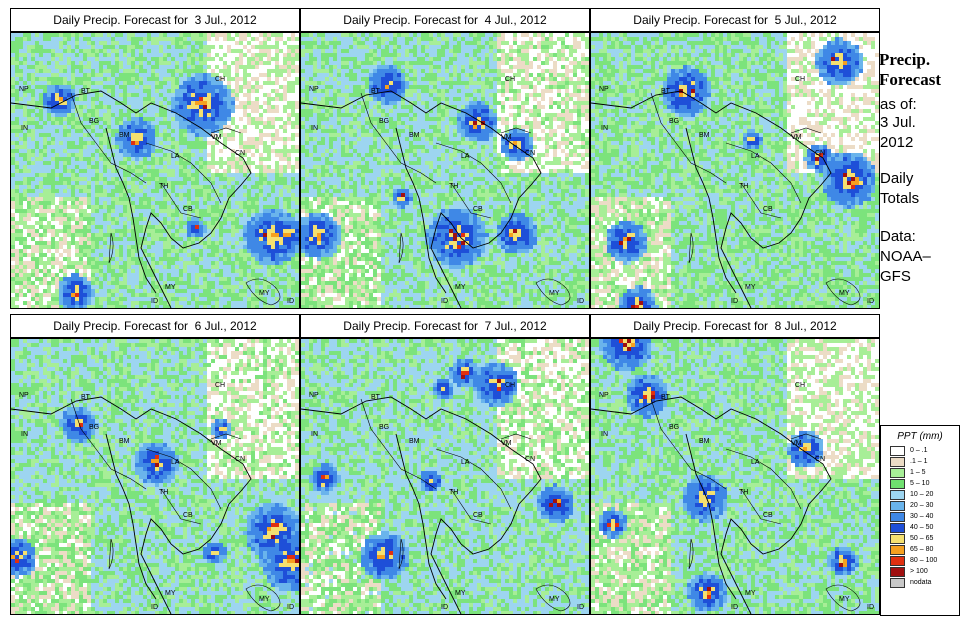 The width and height of the screenshot is (965, 633). What do you see at coordinates (924, 527) in the screenshot?
I see `legend-item: 40 – 50` at bounding box center [924, 527].